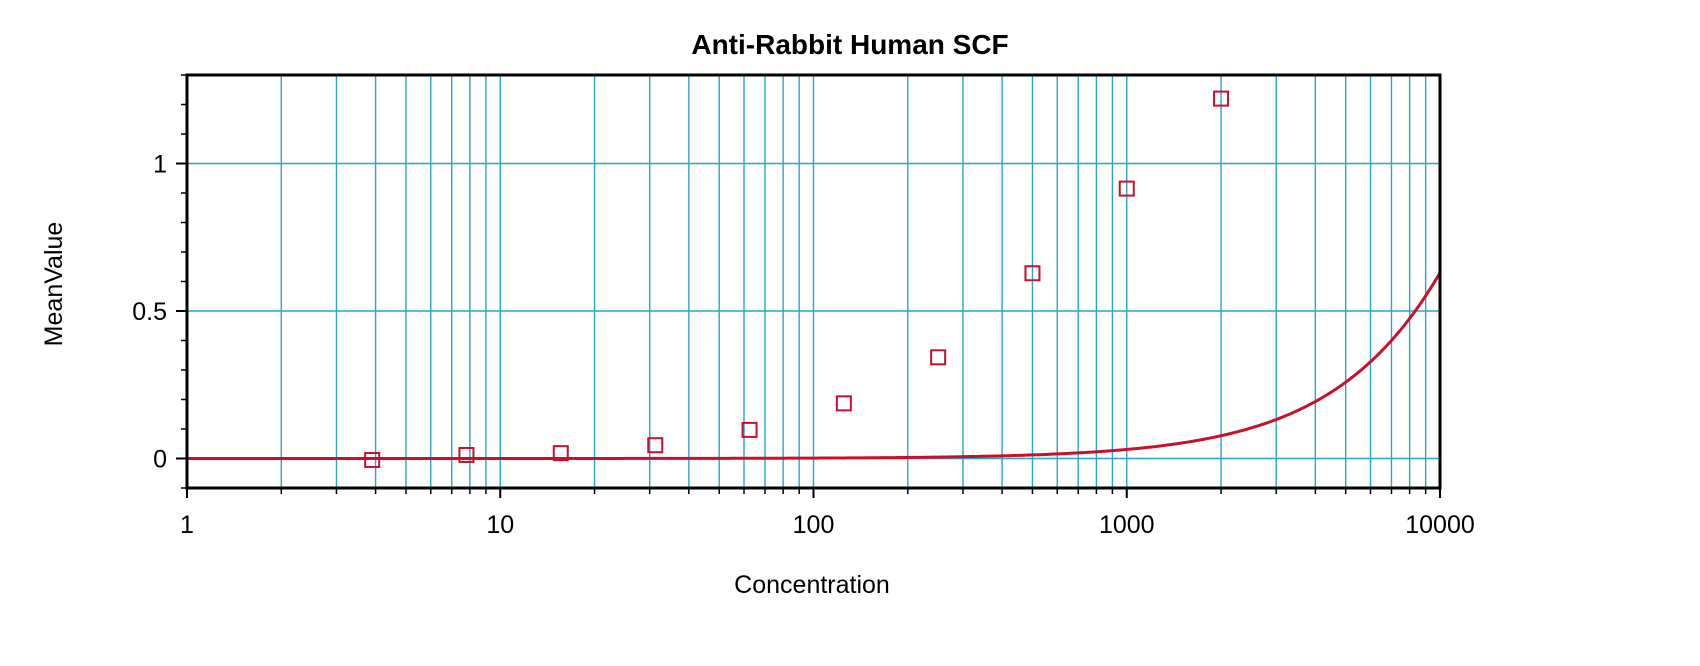 The width and height of the screenshot is (1700, 666). What do you see at coordinates (849, 44) in the screenshot?
I see `chart-title: Anti-Rabbit Human SCF` at bounding box center [849, 44].